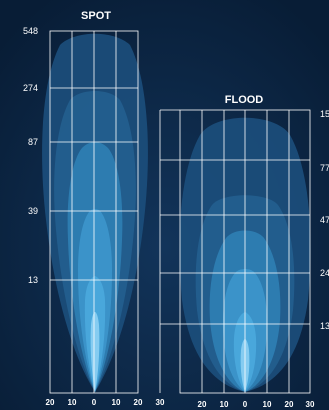 The image size is (329, 410). What do you see at coordinates (116, 402) in the screenshot?
I see `spot-x-label-10-right: 10` at bounding box center [116, 402].